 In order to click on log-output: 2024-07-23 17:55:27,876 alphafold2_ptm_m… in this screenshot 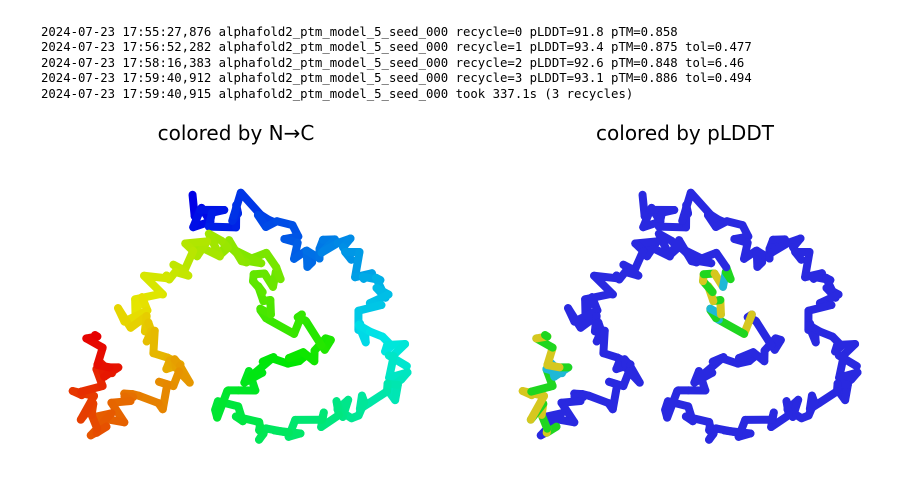, I will do `click(396, 63)`.